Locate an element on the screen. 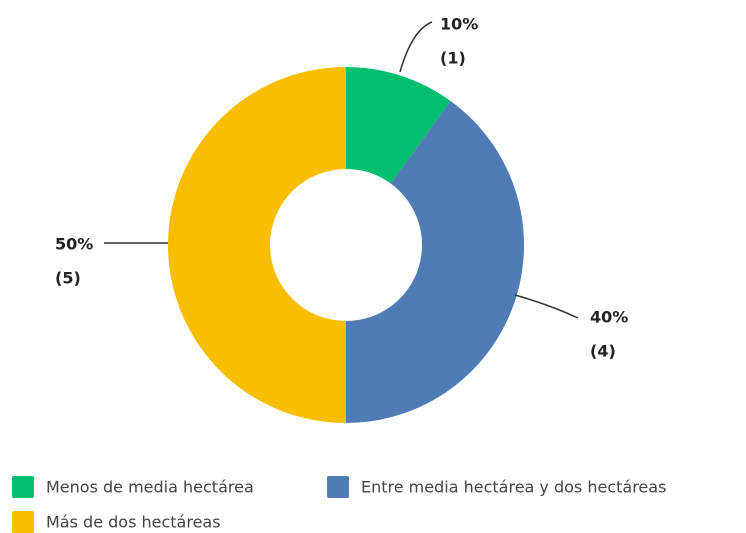 The image size is (746, 533). legend-label: Menos de media hectárea is located at coordinates (150, 487).